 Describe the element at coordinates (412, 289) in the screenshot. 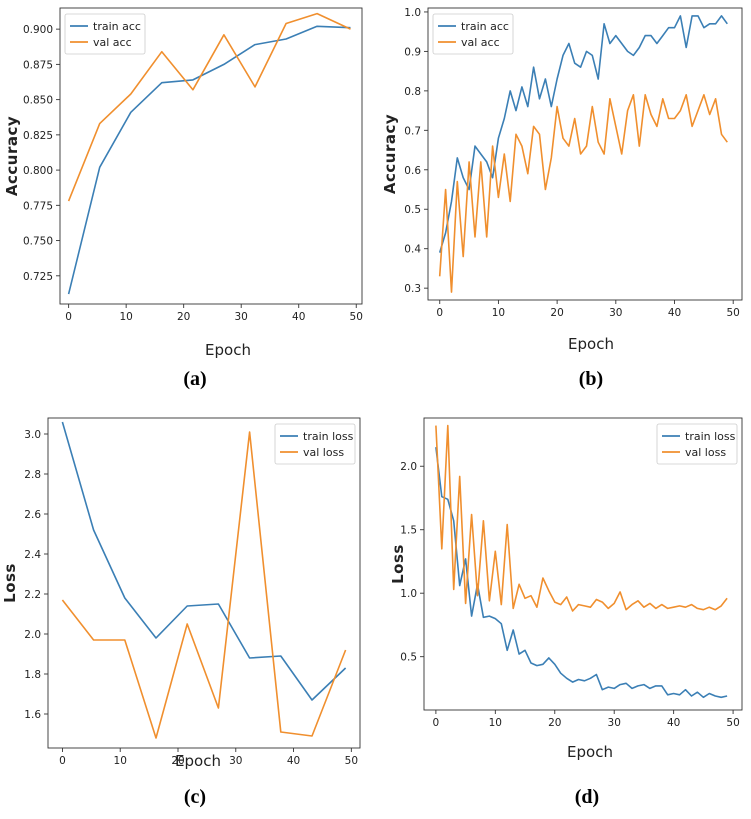

I see `y-tick-label: 0.3` at that location.